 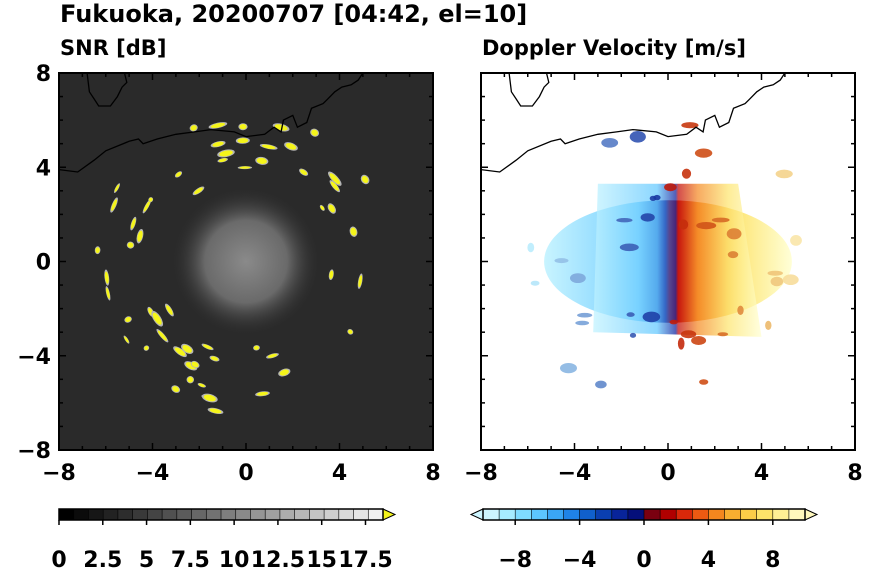 I want to click on velocity-colorbar-extend-low, so click(x=476, y=514).